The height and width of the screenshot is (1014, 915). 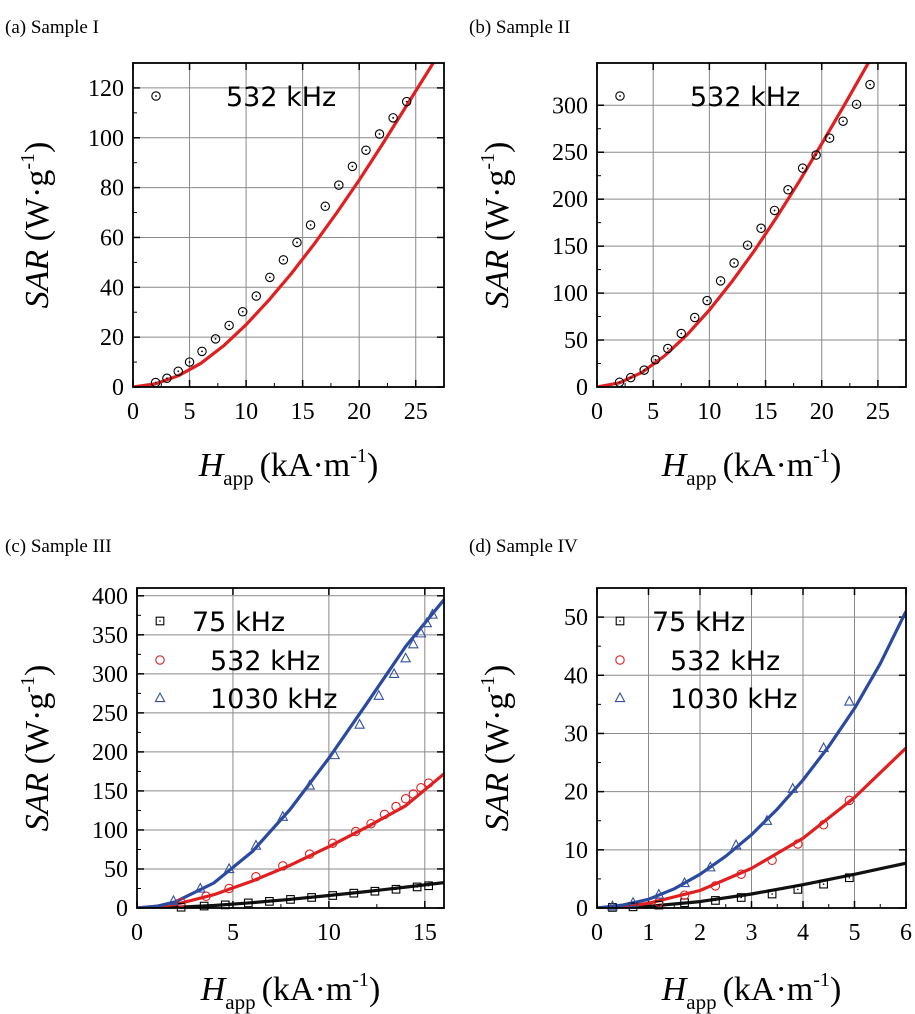 What do you see at coordinates (570, 106) in the screenshot?
I see `y-tick-label: 300` at bounding box center [570, 106].